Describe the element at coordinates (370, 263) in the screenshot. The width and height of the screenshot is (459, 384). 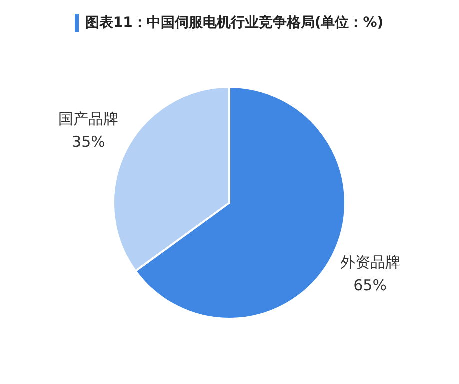
I see `slice-label: 外资品牌` at that location.